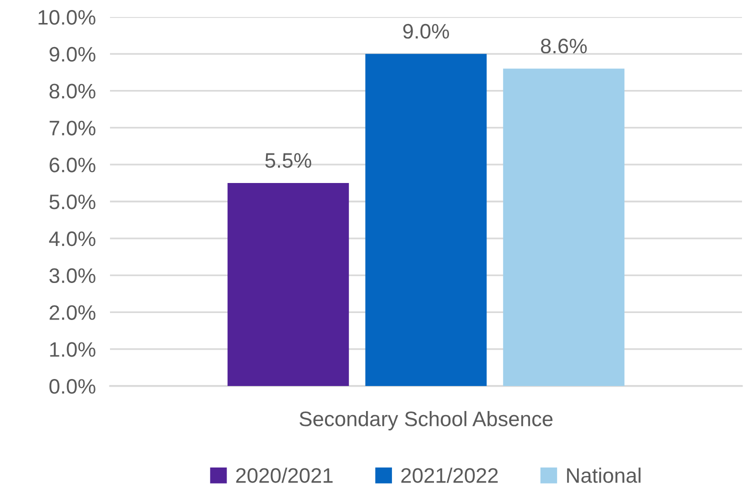 The width and height of the screenshot is (744, 490). What do you see at coordinates (72, 276) in the screenshot?
I see `y-tick-label: 3.0%` at bounding box center [72, 276].